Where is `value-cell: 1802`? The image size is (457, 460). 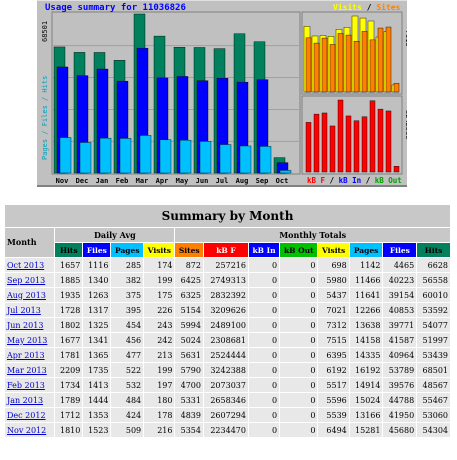 value-cell: 1802 is located at coordinates (69, 325).